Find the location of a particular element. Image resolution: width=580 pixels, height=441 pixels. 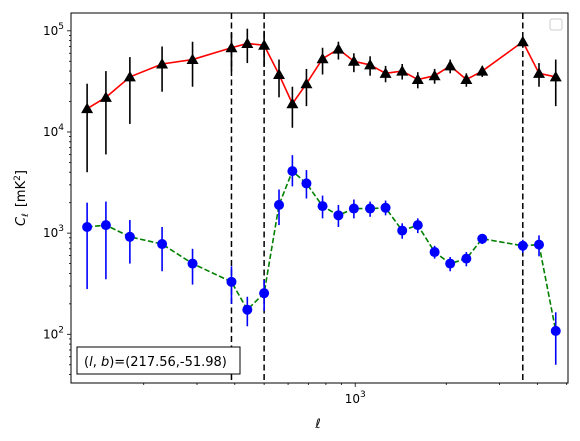

annotation-box: (l, b)=(217.56,-51.98) is located at coordinates (158, 360).